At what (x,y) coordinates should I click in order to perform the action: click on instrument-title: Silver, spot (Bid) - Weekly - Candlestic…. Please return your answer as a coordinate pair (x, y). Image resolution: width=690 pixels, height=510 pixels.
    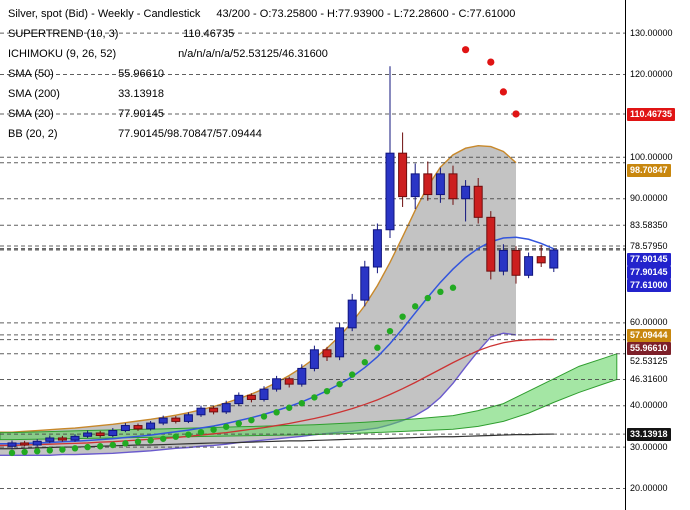
    Looking at the image, I should click on (104, 14).